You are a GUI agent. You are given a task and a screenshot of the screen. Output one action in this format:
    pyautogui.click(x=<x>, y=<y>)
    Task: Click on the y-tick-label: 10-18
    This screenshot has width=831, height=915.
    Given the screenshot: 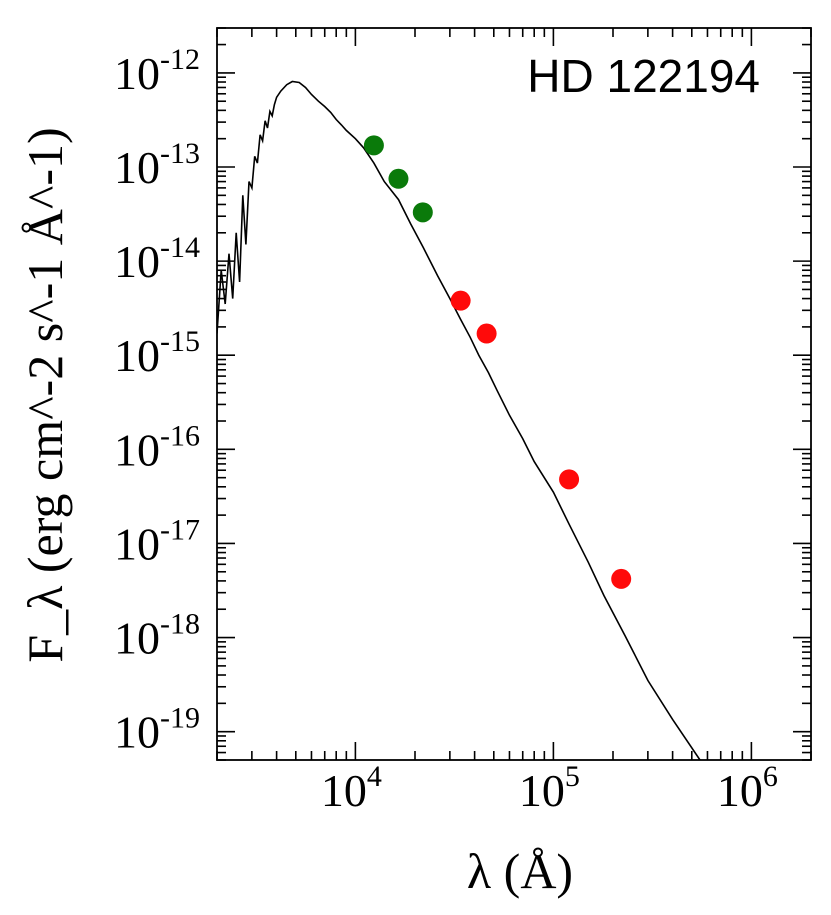 What is the action you would take?
    pyautogui.click(x=157, y=636)
    